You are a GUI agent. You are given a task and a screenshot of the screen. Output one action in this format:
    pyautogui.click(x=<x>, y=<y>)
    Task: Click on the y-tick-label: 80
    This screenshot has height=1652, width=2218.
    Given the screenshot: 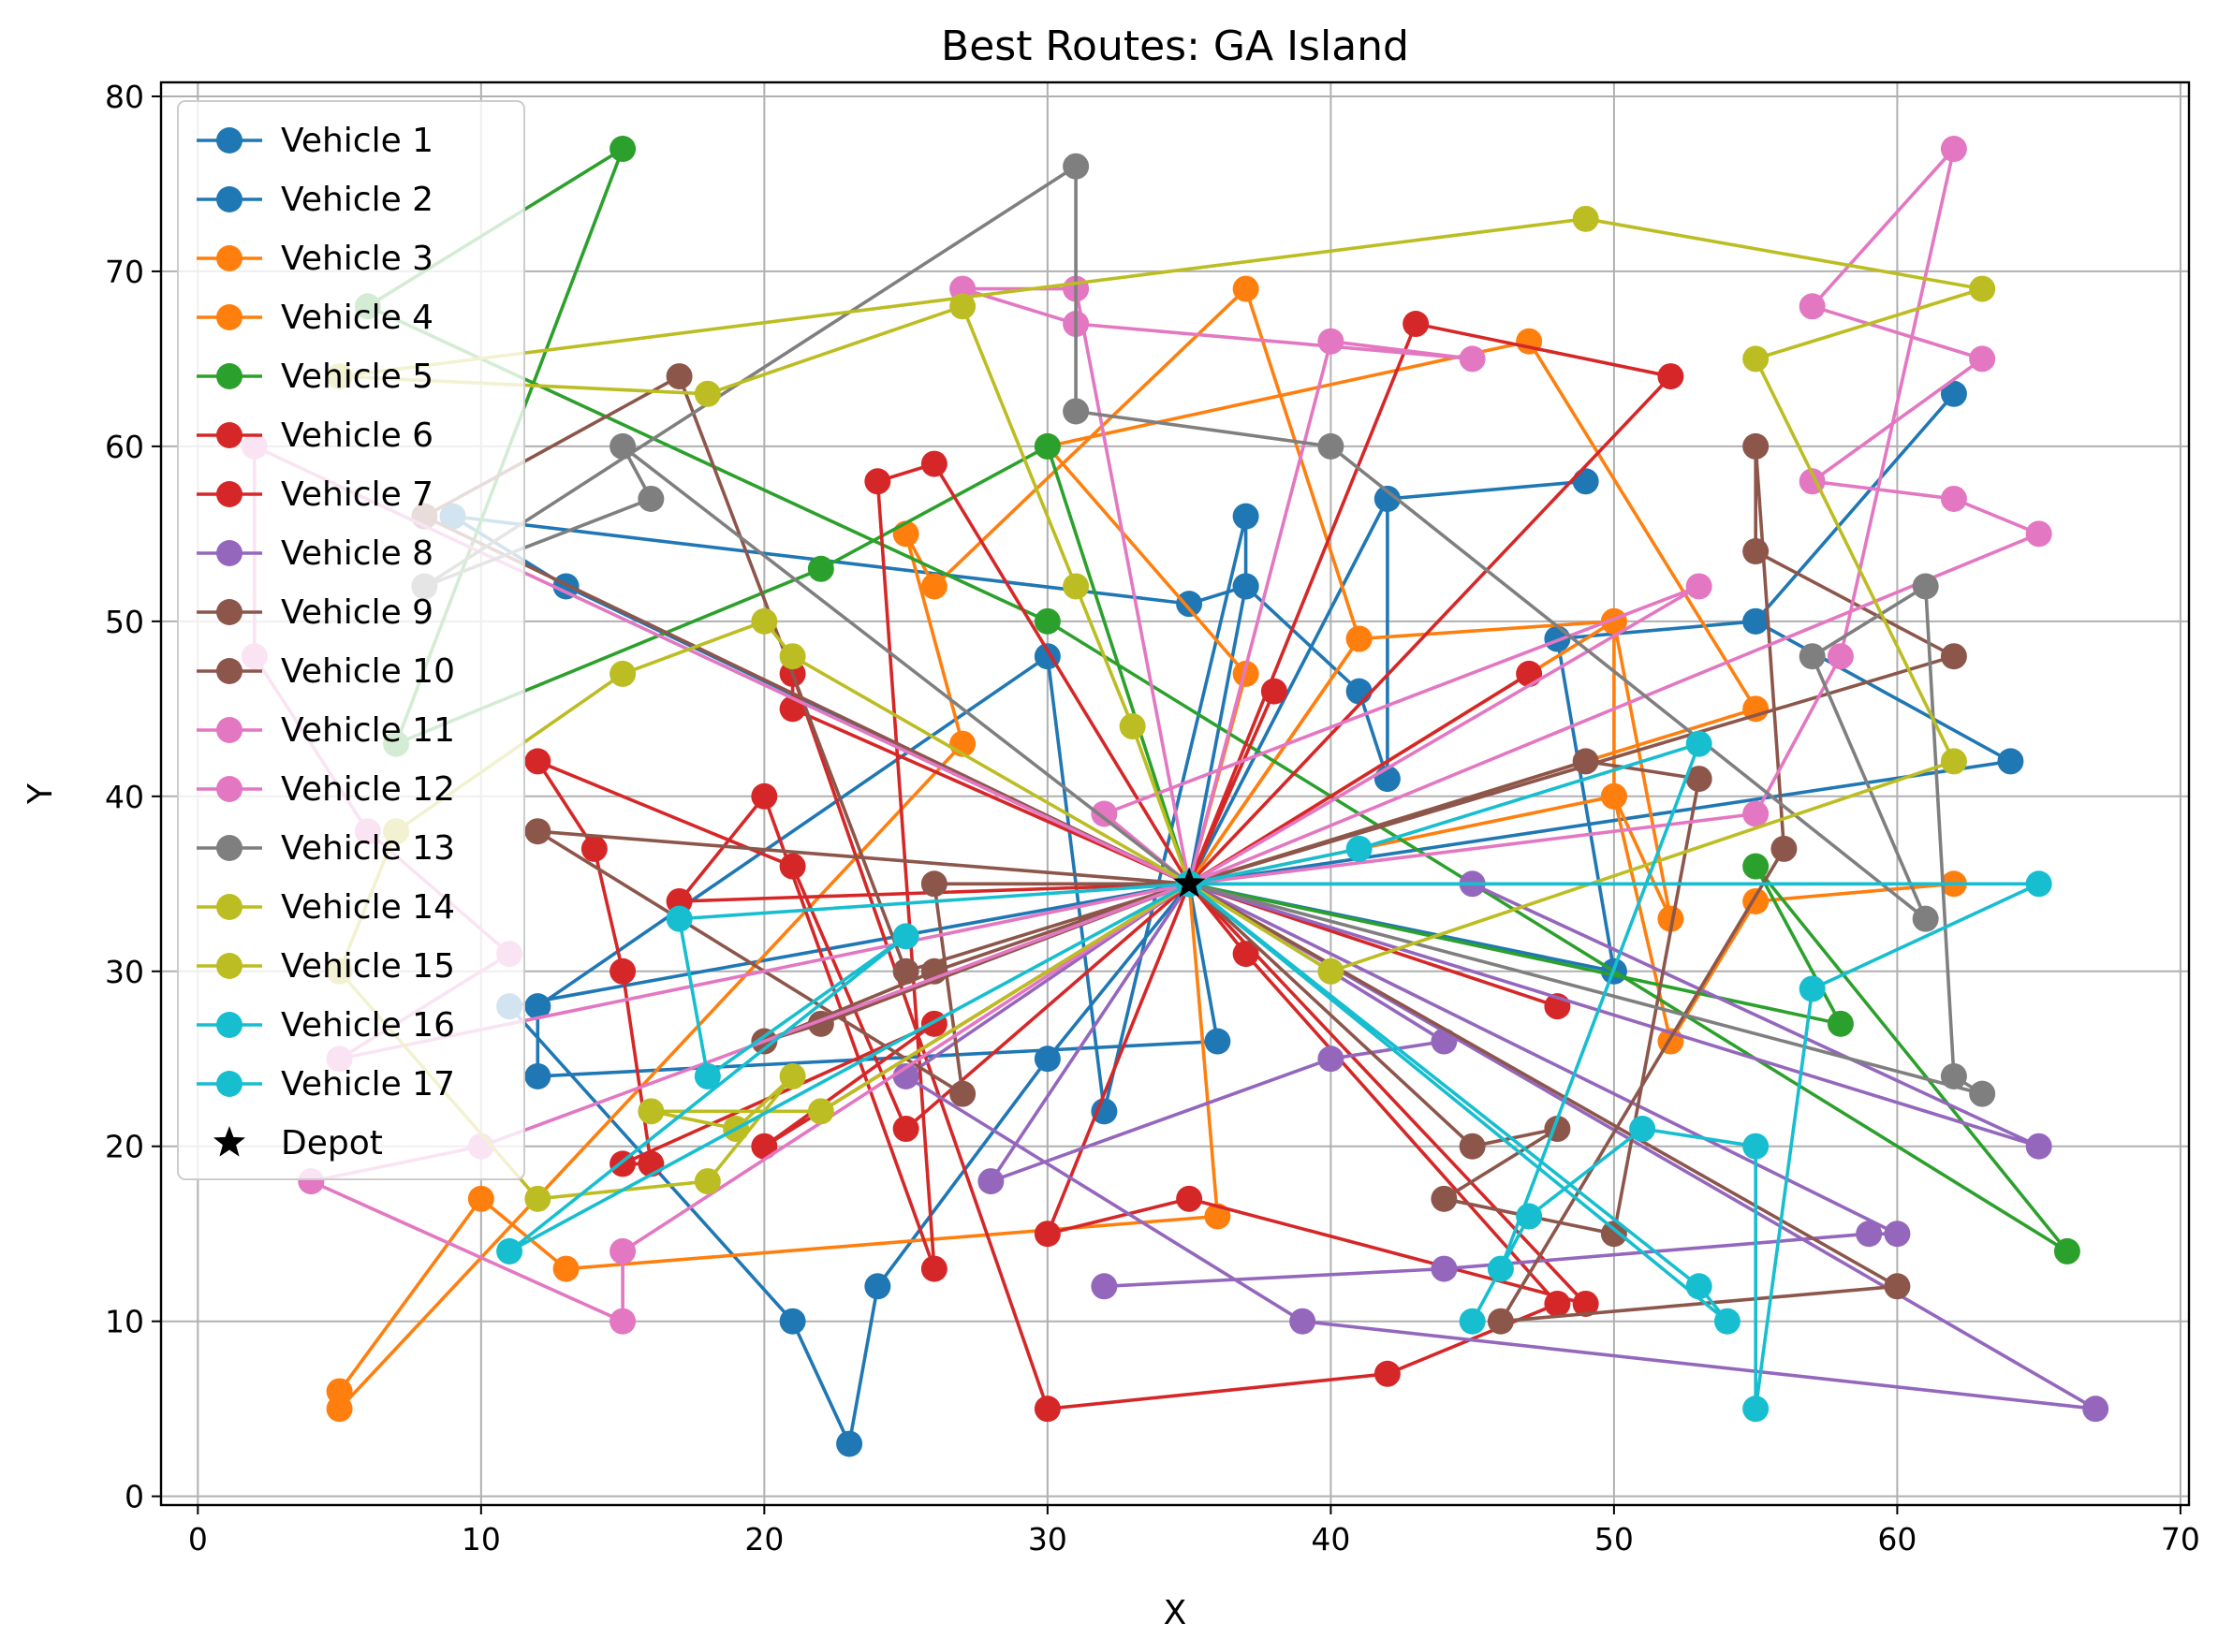 What is the action you would take?
    pyautogui.click(x=124, y=97)
    